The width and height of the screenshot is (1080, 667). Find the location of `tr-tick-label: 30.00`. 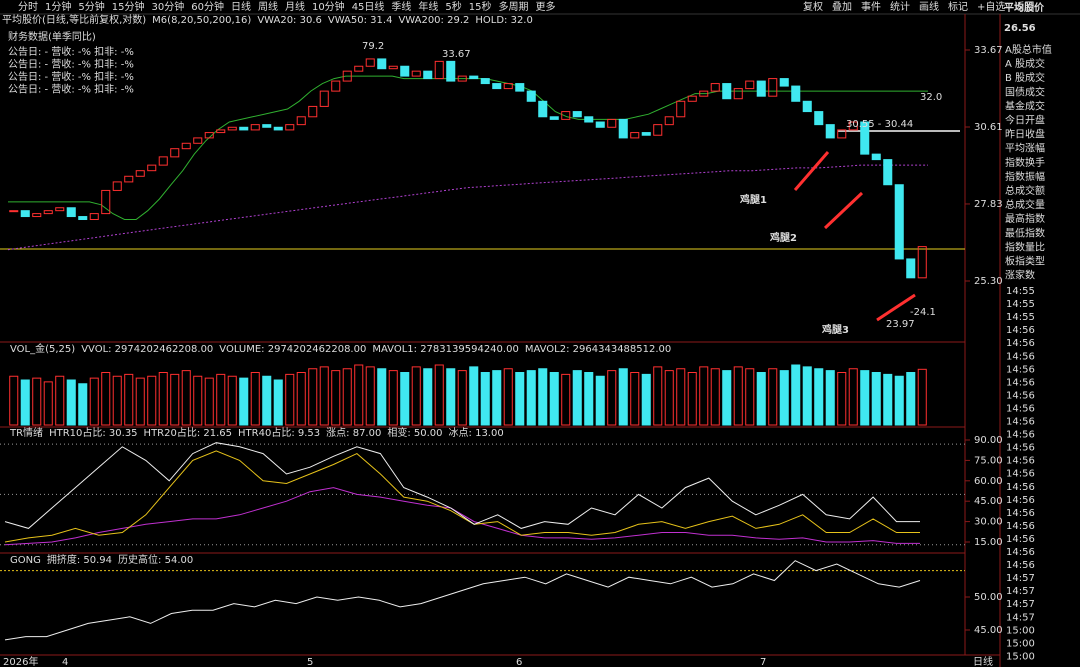

tr-tick-label: 30.00 is located at coordinates (988, 522).